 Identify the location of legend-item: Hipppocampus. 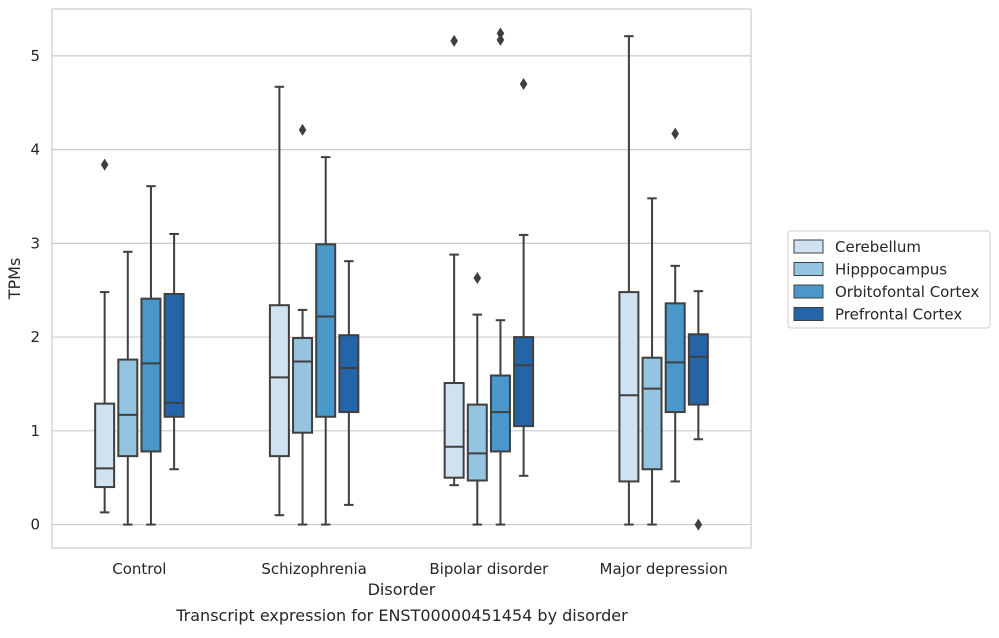
(870, 270).